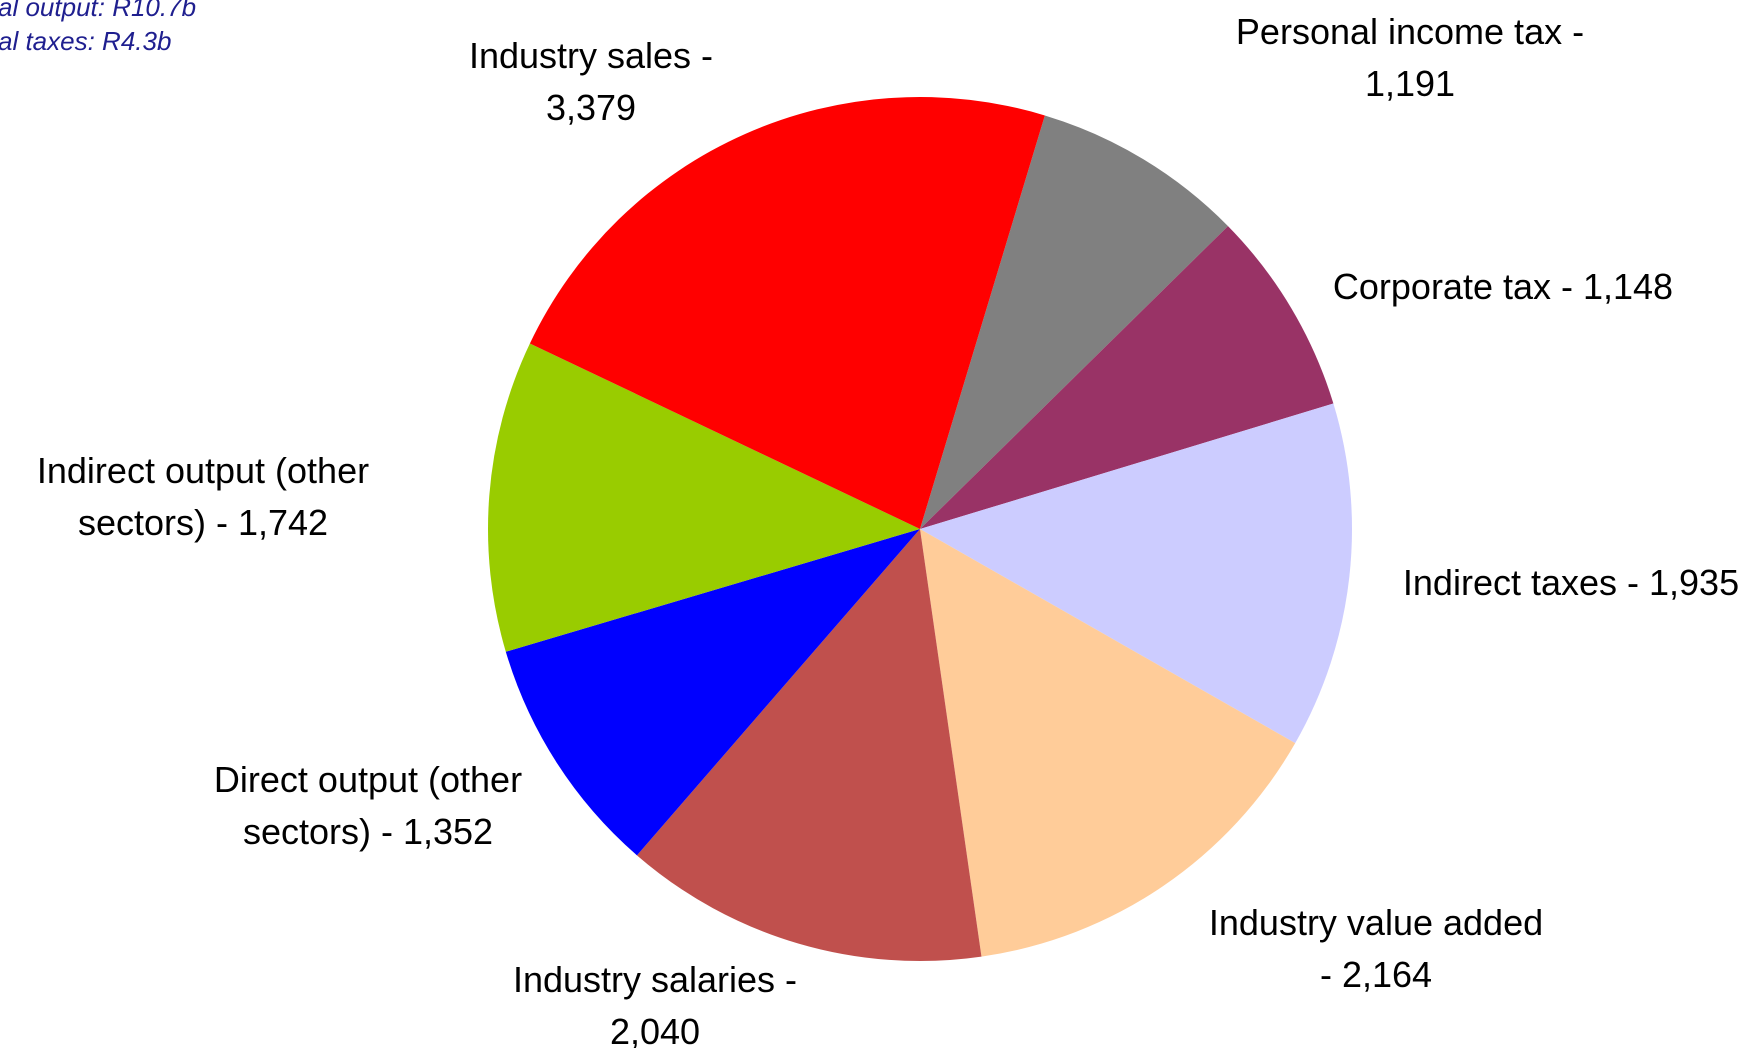  I want to click on slice-label: 2,040, so click(655, 1029).